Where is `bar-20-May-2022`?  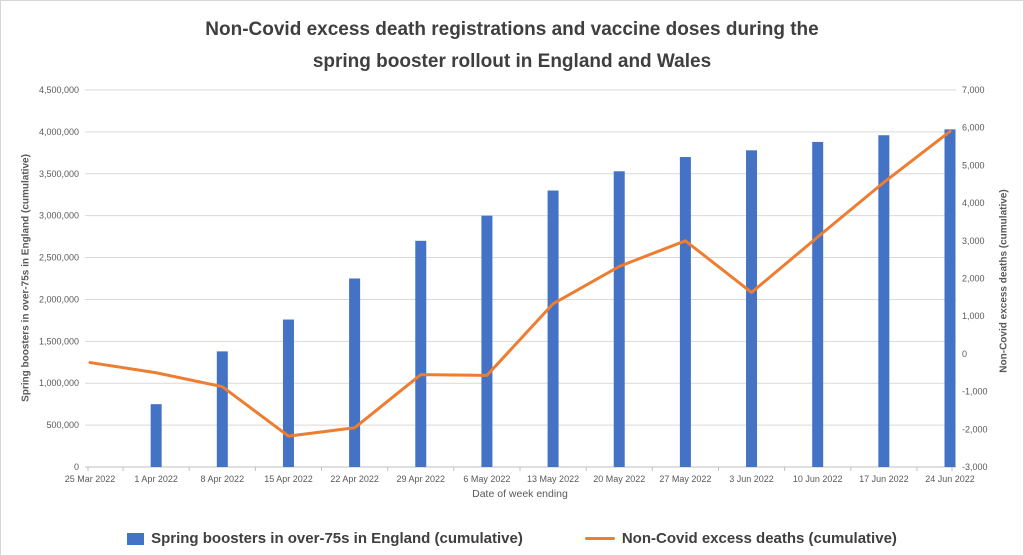
bar-20-May-2022 is located at coordinates (619, 319).